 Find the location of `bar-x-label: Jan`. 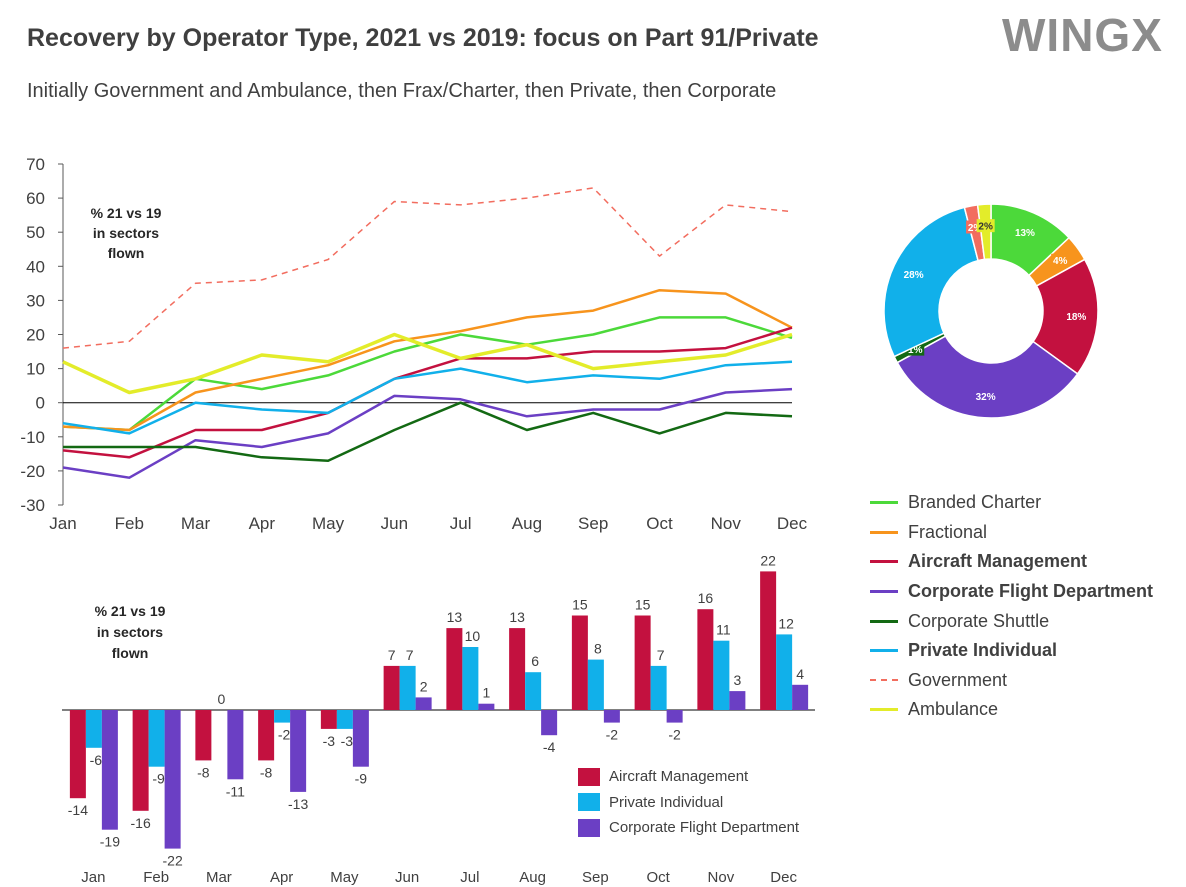

bar-x-label: Jan is located at coordinates (93, 877).